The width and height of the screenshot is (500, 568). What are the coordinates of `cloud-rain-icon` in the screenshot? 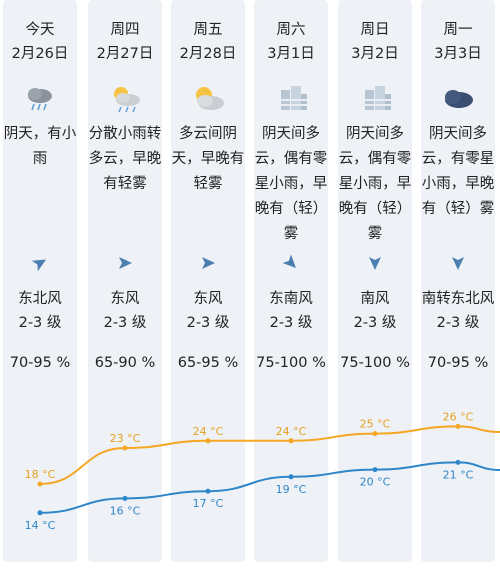 It's located at (40, 99).